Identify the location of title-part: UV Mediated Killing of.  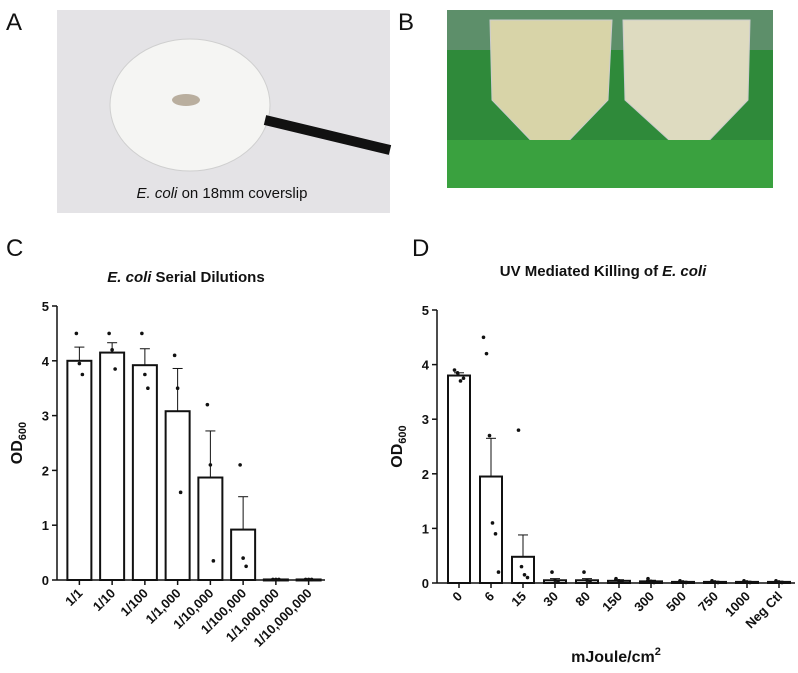
(579, 271).